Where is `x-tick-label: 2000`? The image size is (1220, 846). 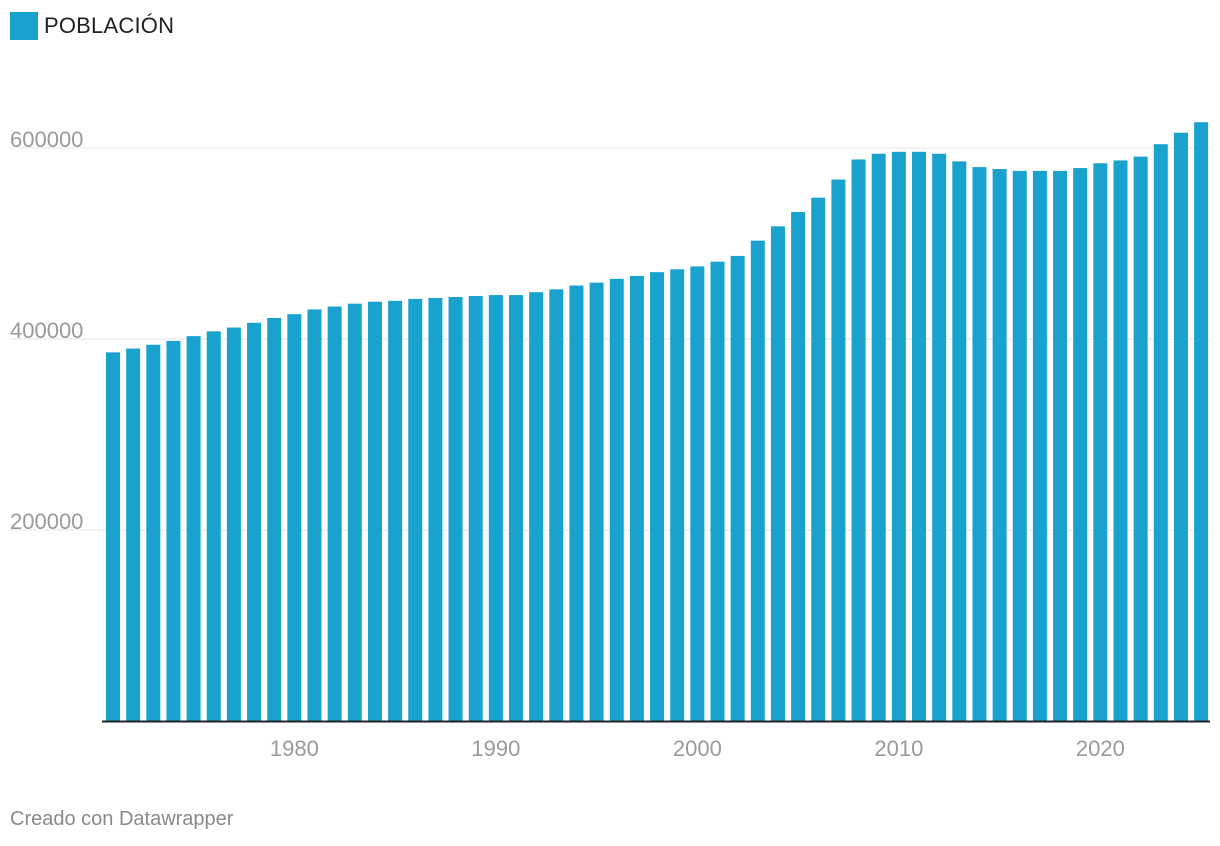
x-tick-label: 2000 is located at coordinates (697, 748).